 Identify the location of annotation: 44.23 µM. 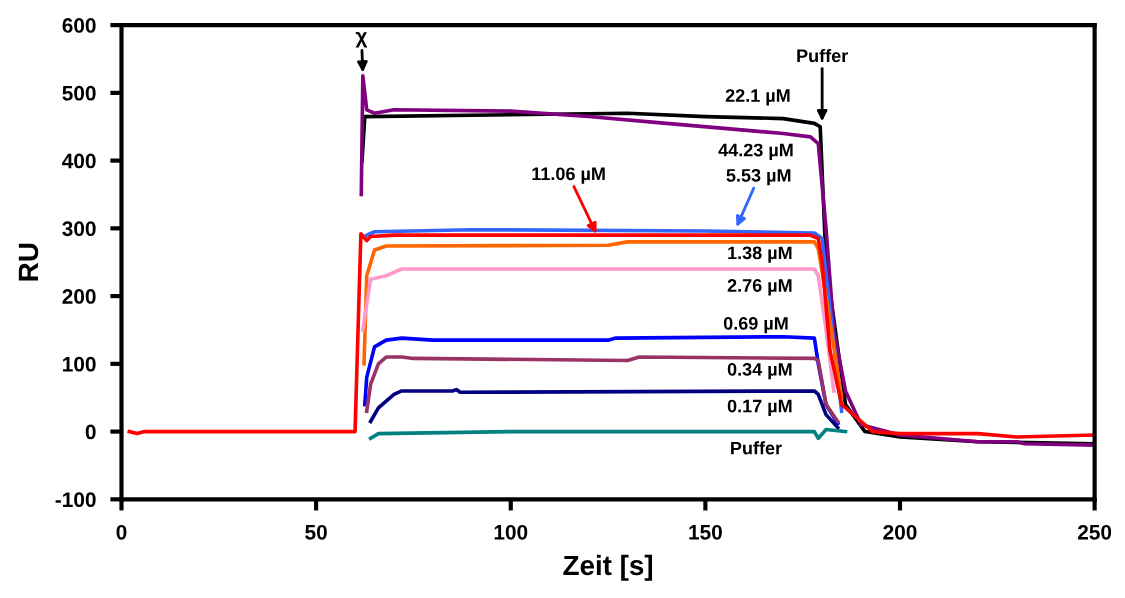
(755, 152).